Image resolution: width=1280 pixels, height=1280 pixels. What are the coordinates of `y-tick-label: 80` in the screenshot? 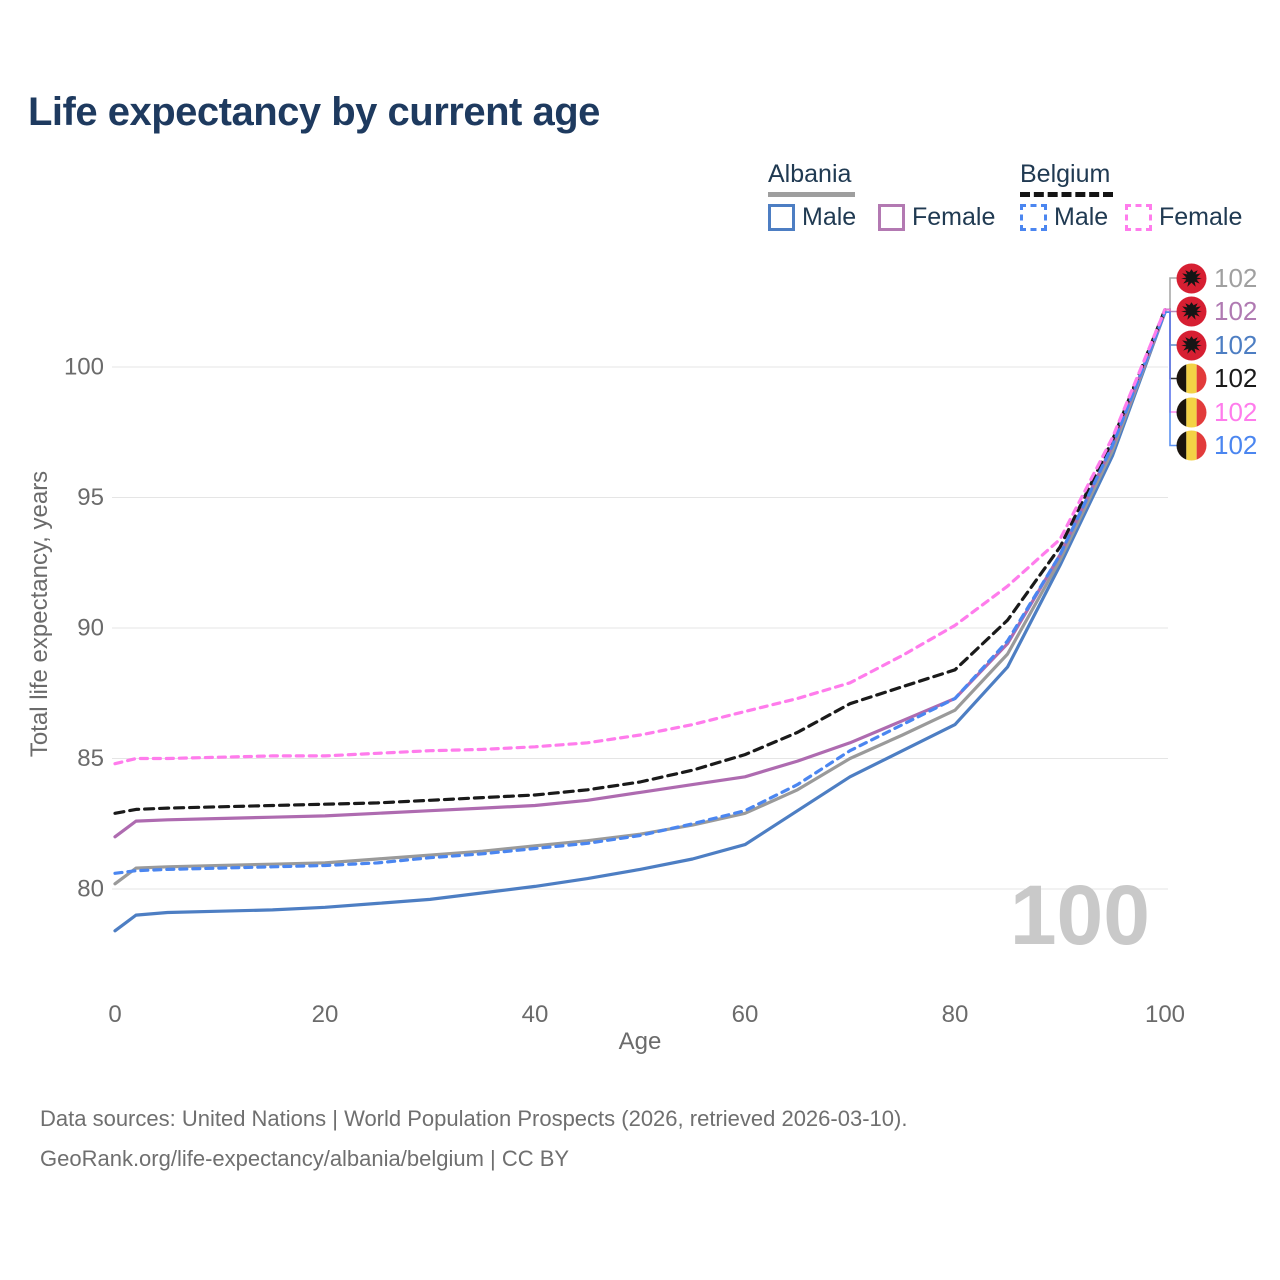 It's located at (90, 889).